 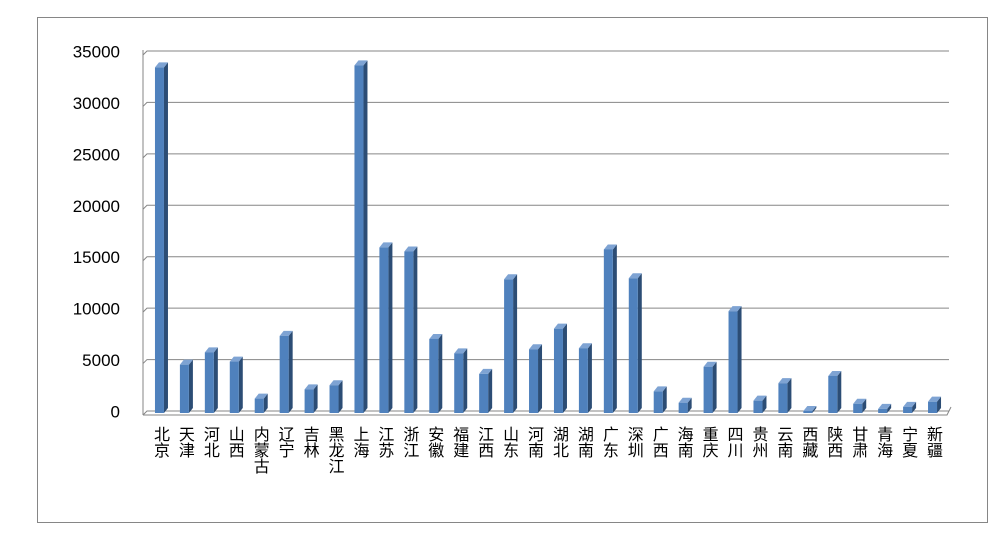 What do you see at coordinates (185, 442) in the screenshot?
I see `x-tick-label: 天津` at bounding box center [185, 442].